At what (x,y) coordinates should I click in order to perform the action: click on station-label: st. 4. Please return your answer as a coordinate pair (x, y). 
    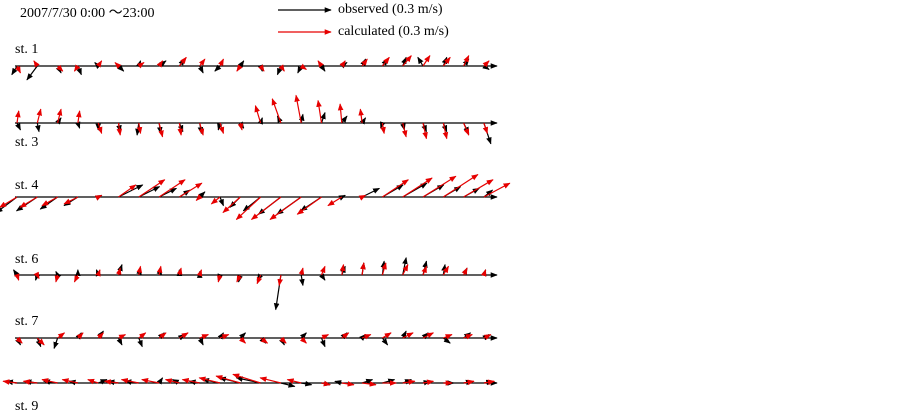
    Looking at the image, I should click on (26, 185).